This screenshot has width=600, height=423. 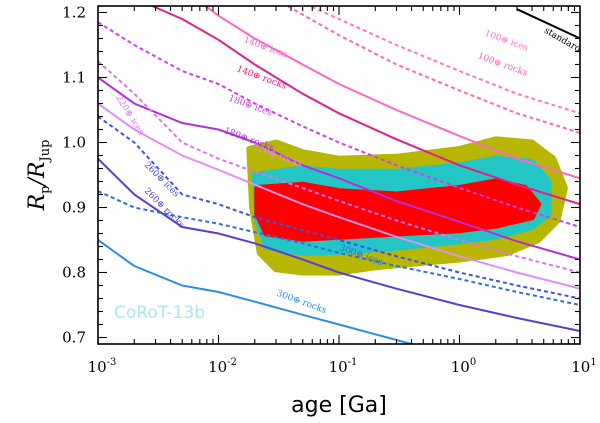 What do you see at coordinates (257, 291) in the screenshot?
I see `curve-300-rocks` at bounding box center [257, 291].